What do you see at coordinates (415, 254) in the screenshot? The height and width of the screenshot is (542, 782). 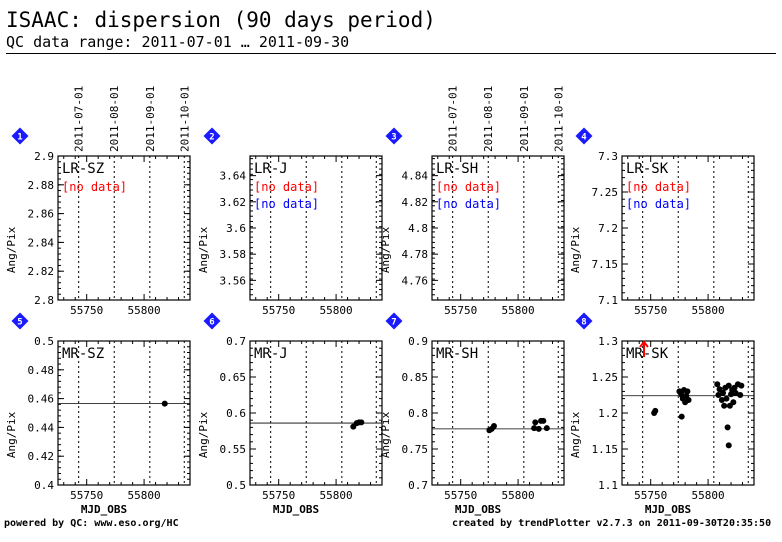 I see `y-tick-label: 4.78` at bounding box center [415, 254].